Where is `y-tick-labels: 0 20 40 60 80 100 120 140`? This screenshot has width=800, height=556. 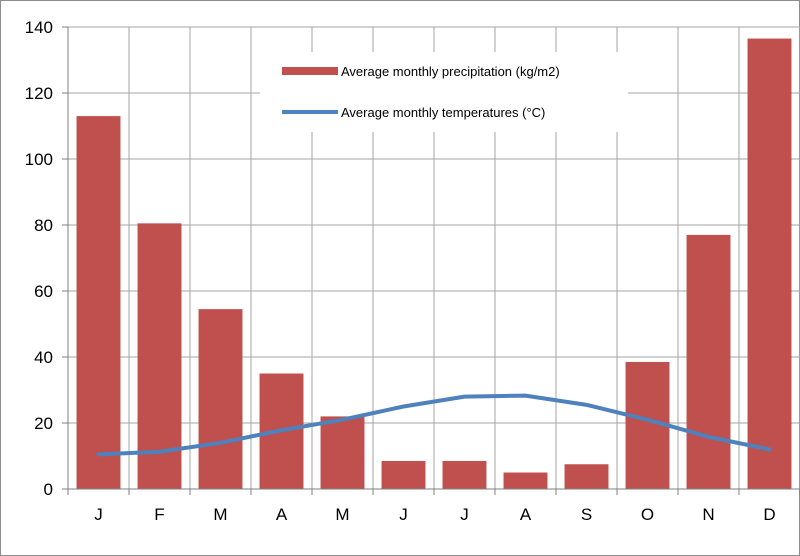
y-tick-labels: 0 20 40 60 80 100 120 140 is located at coordinates (39, 258).